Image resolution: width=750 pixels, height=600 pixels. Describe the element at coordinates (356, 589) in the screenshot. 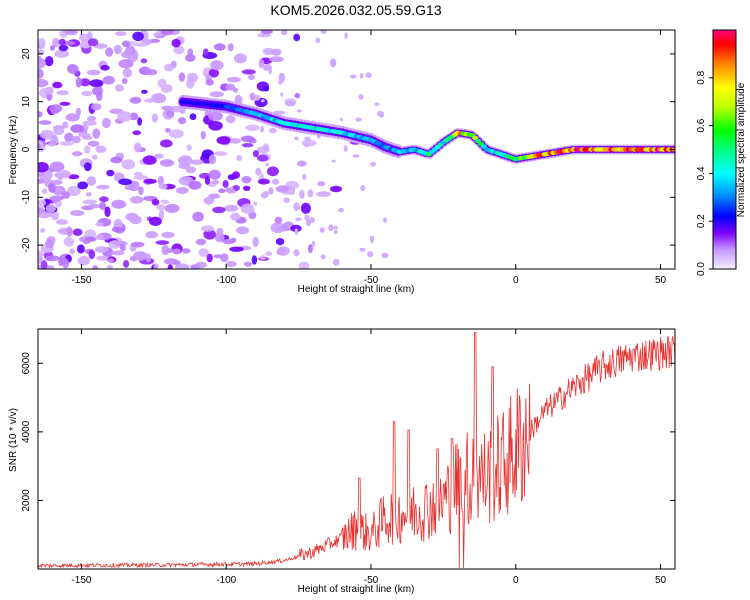

I see `snr-x-axis-title: Height of straight line (km)` at that location.